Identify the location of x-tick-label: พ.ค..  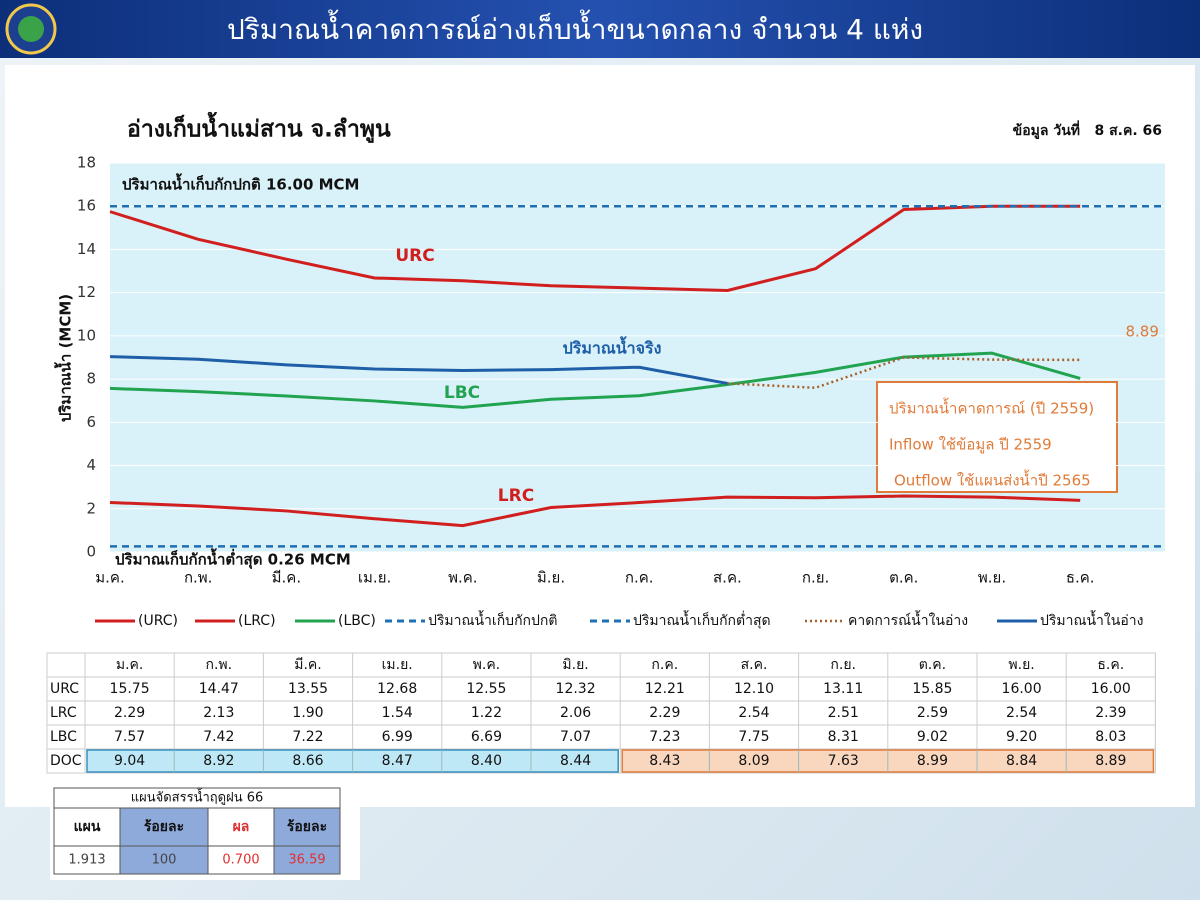
(462, 578).